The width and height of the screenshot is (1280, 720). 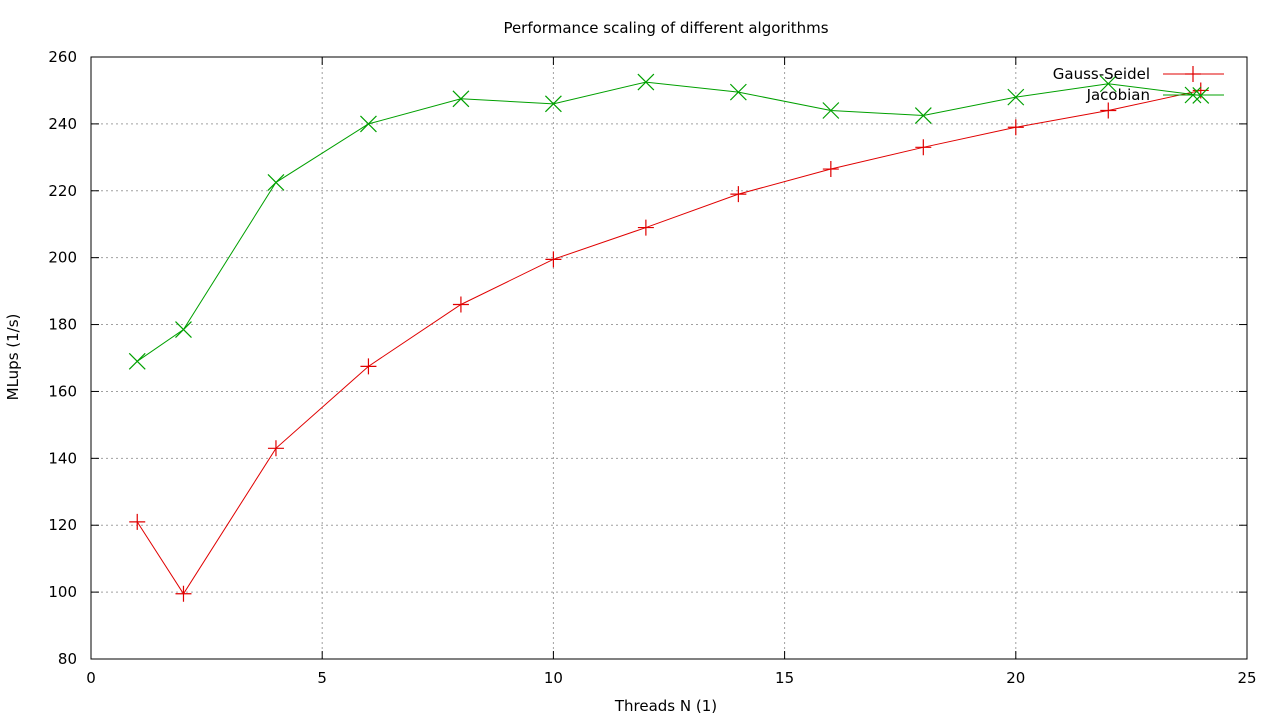 I want to click on y-tick-label: 260, so click(x=62, y=57).